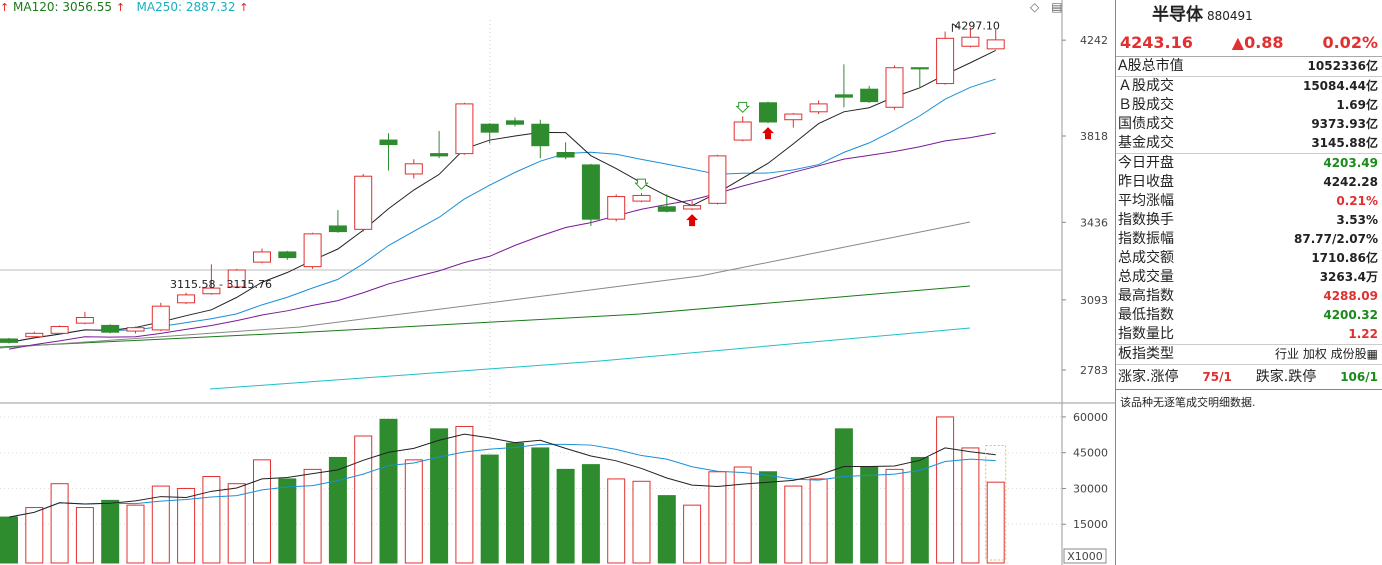  I want to click on stats-value: 4203.49, so click(1350, 163).